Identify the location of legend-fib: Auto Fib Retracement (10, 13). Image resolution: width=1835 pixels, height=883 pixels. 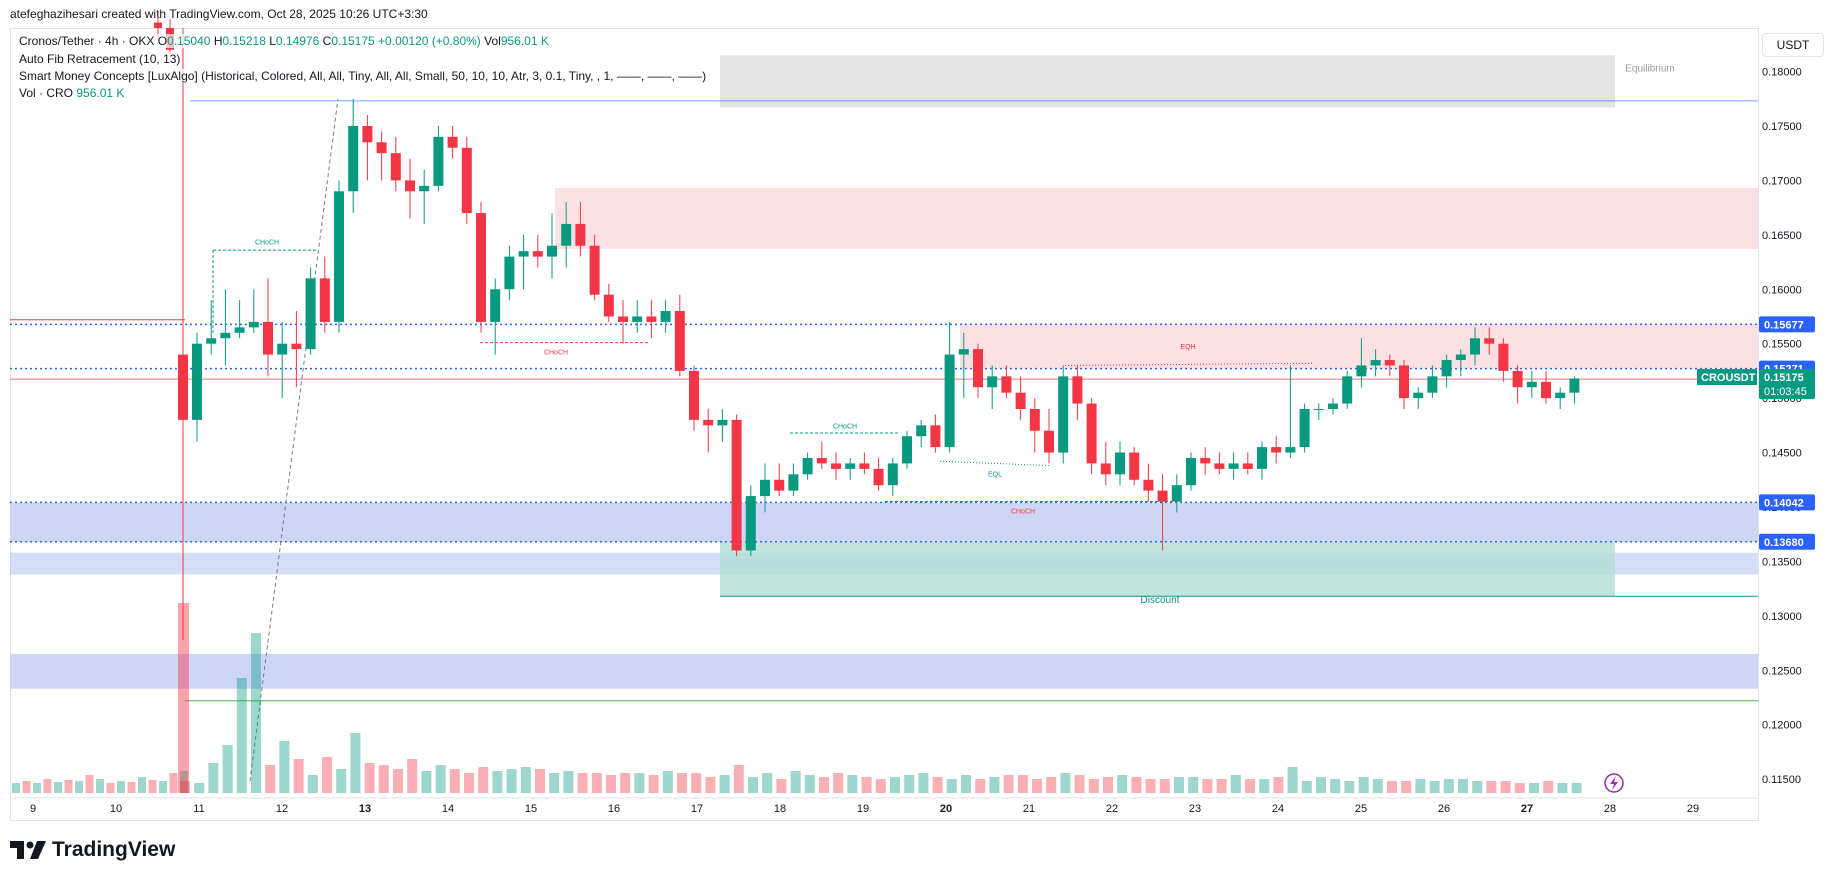
(100, 59).